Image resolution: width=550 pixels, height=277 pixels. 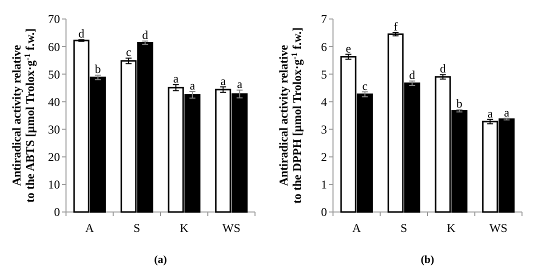 I want to click on y-tick-label: 6, so click(x=324, y=47).